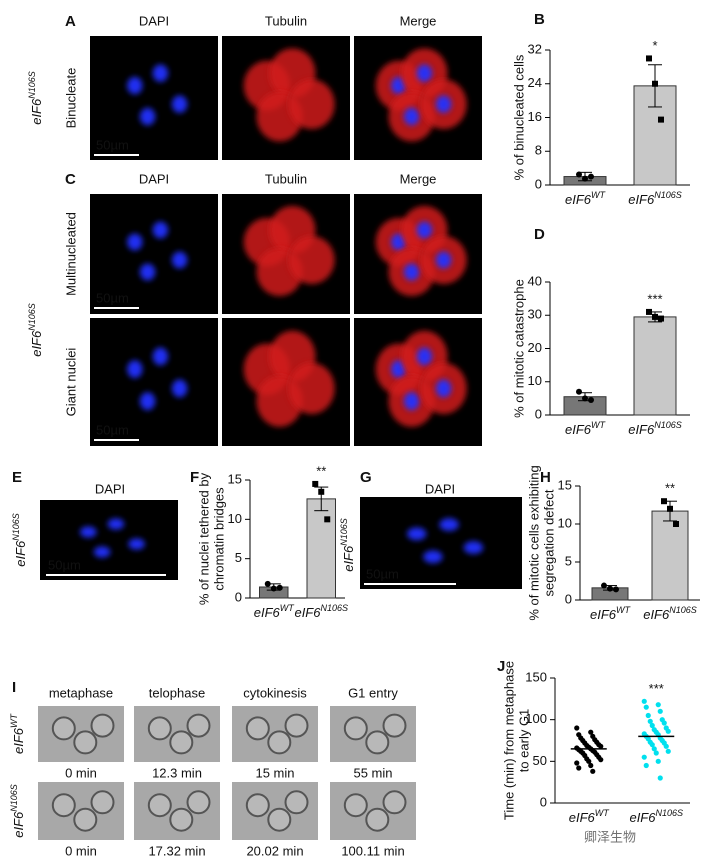  Describe the element at coordinates (203, 538) in the screenshot. I see `y-axis-label: % of nuclei tethered by` at that location.